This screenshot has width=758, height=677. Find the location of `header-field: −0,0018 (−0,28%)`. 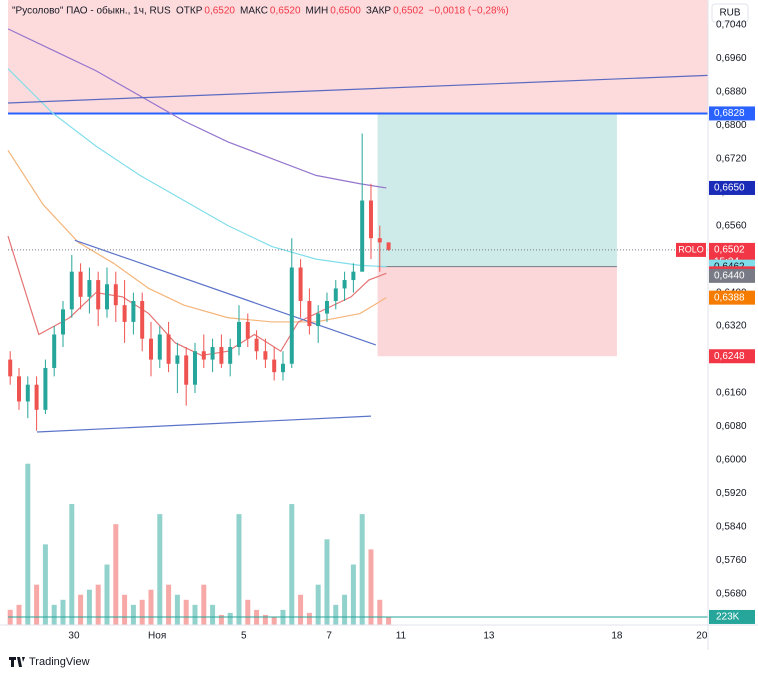

header-field: −0,0018 (−0,28%) is located at coordinates (469, 11).